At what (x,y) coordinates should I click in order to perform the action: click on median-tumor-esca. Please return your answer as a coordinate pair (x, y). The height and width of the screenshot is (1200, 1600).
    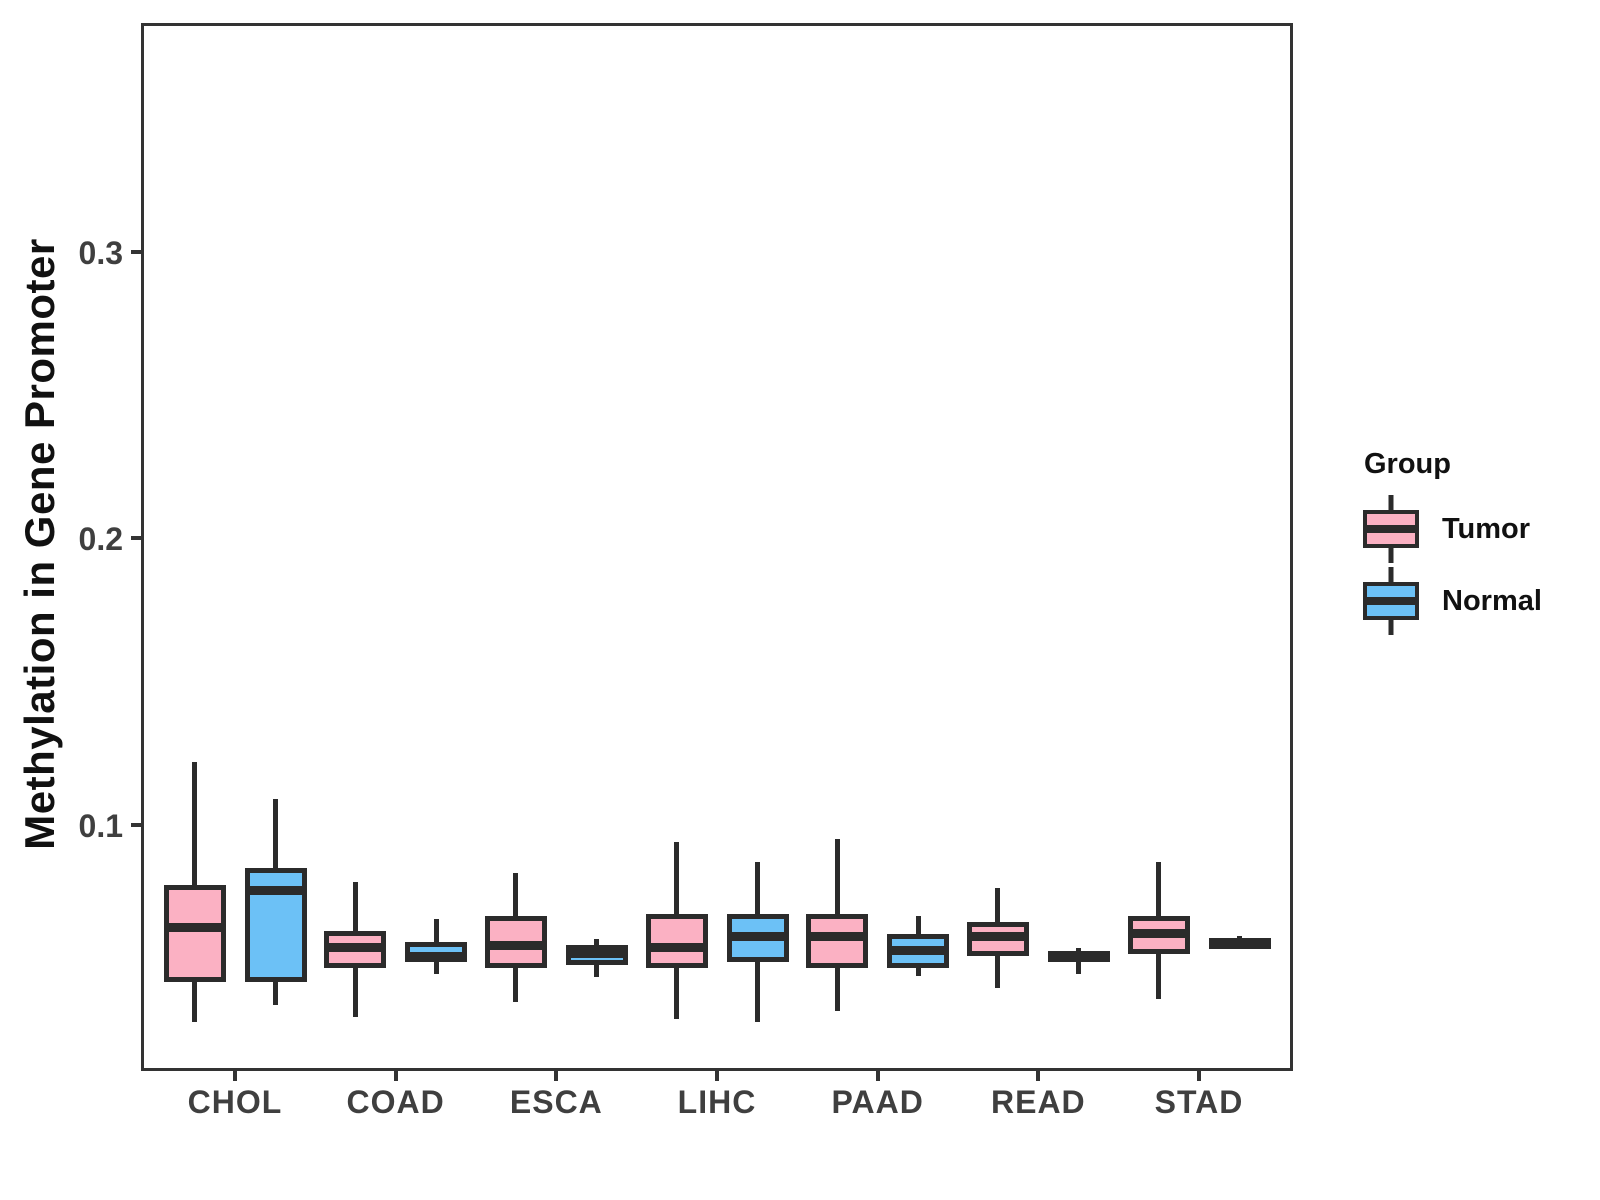
    Looking at the image, I should click on (515, 945).